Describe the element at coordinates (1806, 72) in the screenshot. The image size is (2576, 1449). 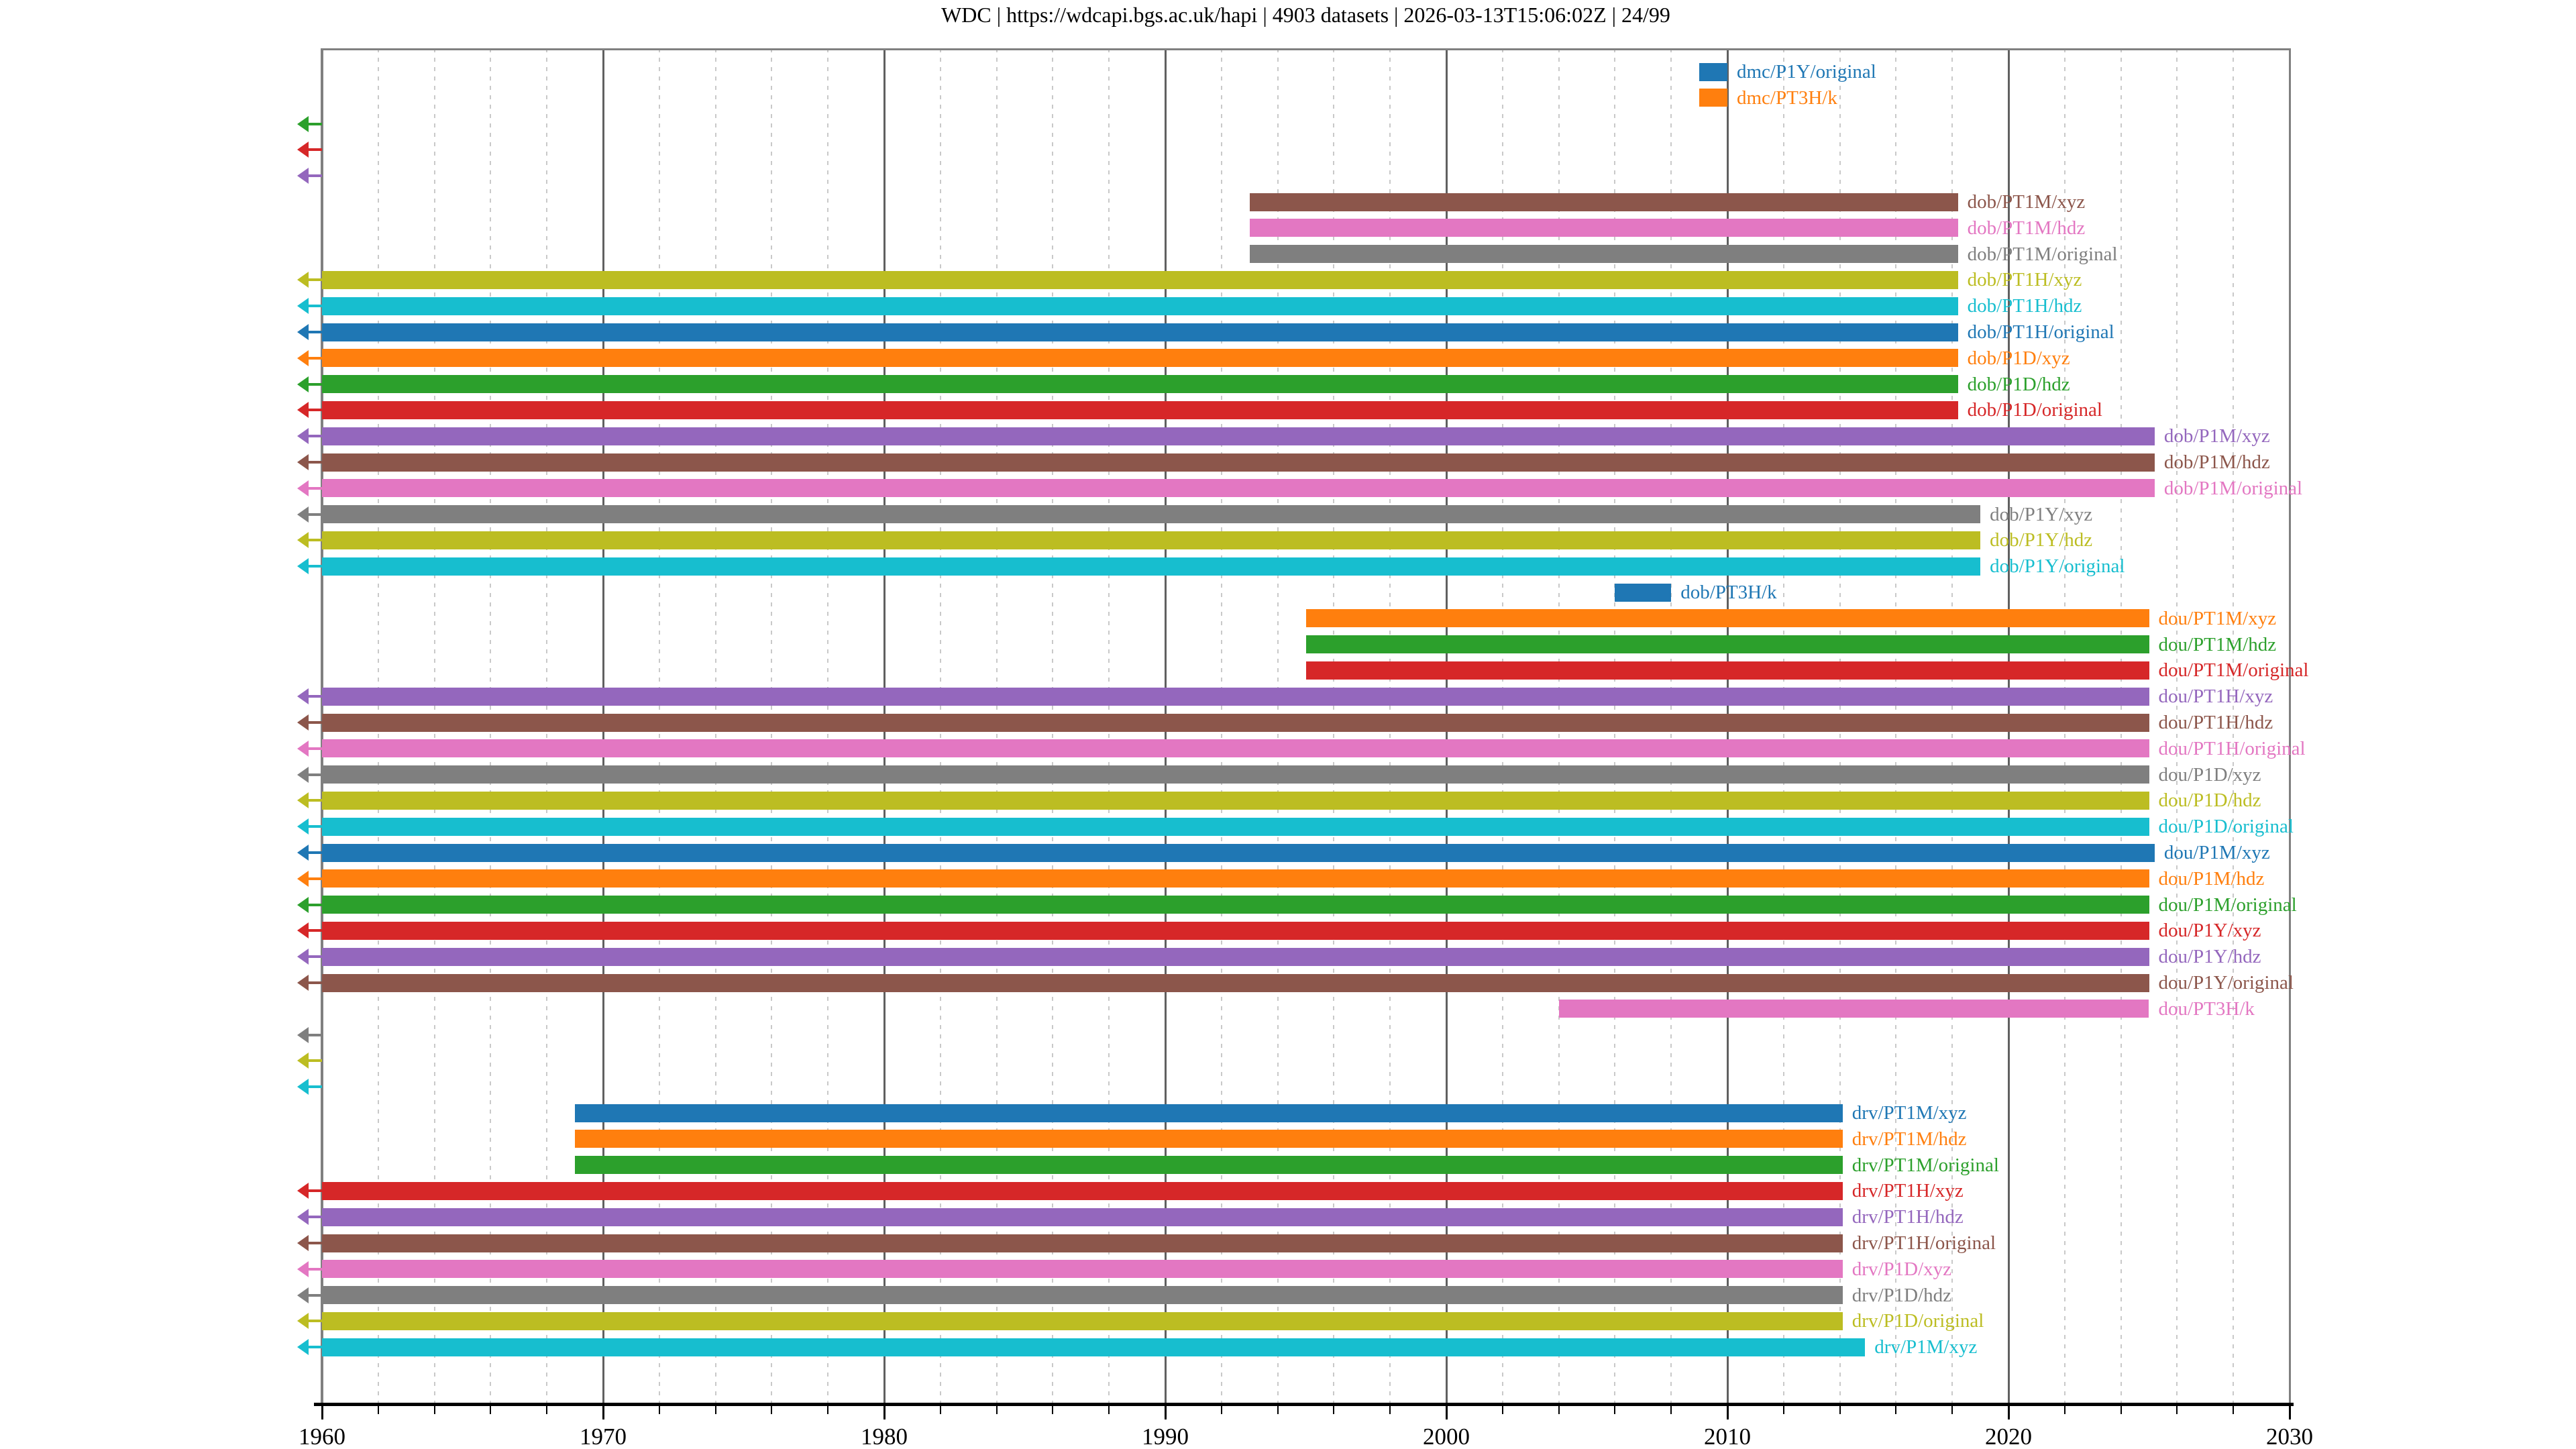
I see `bar-label: dmc/P1Y/original` at that location.